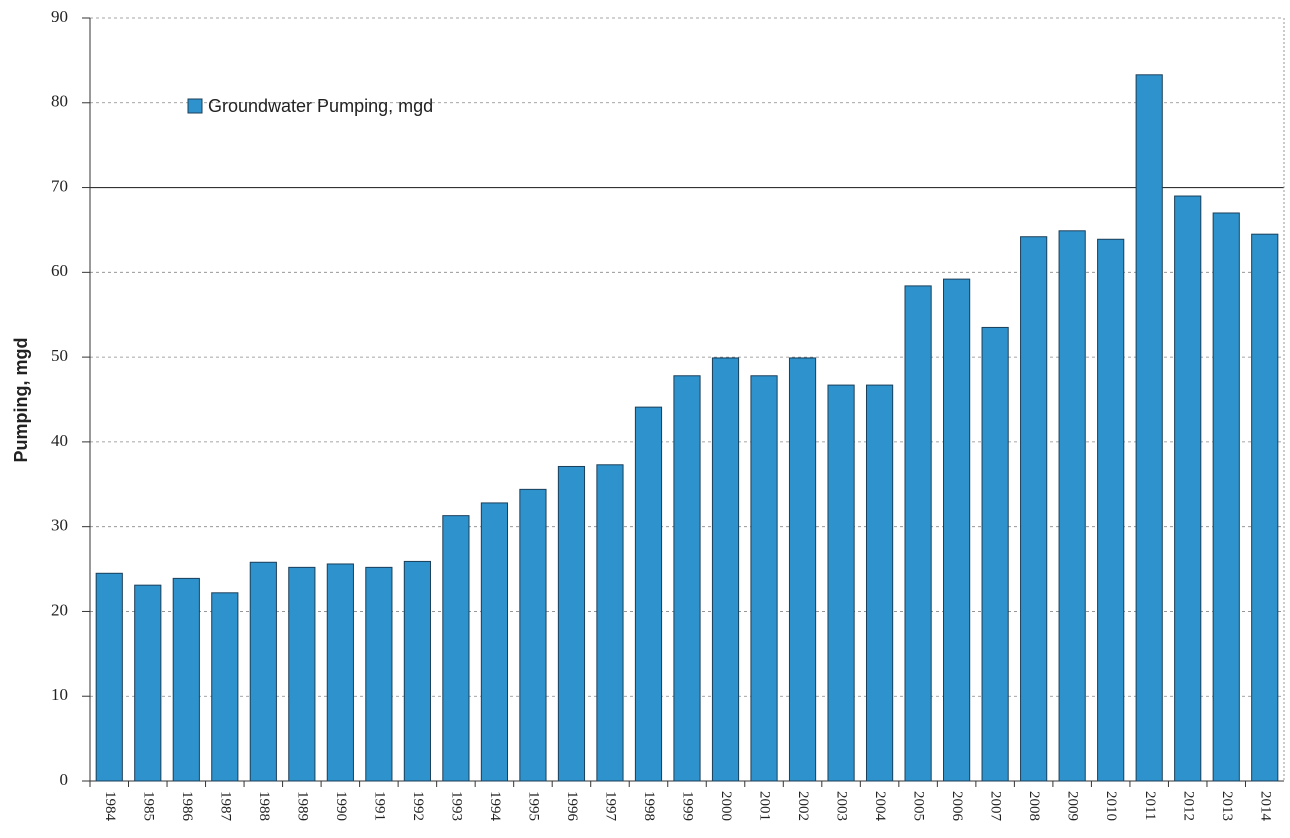 The height and width of the screenshot is (838, 1290). I want to click on x-tick-label: 1991, so click(379, 806).